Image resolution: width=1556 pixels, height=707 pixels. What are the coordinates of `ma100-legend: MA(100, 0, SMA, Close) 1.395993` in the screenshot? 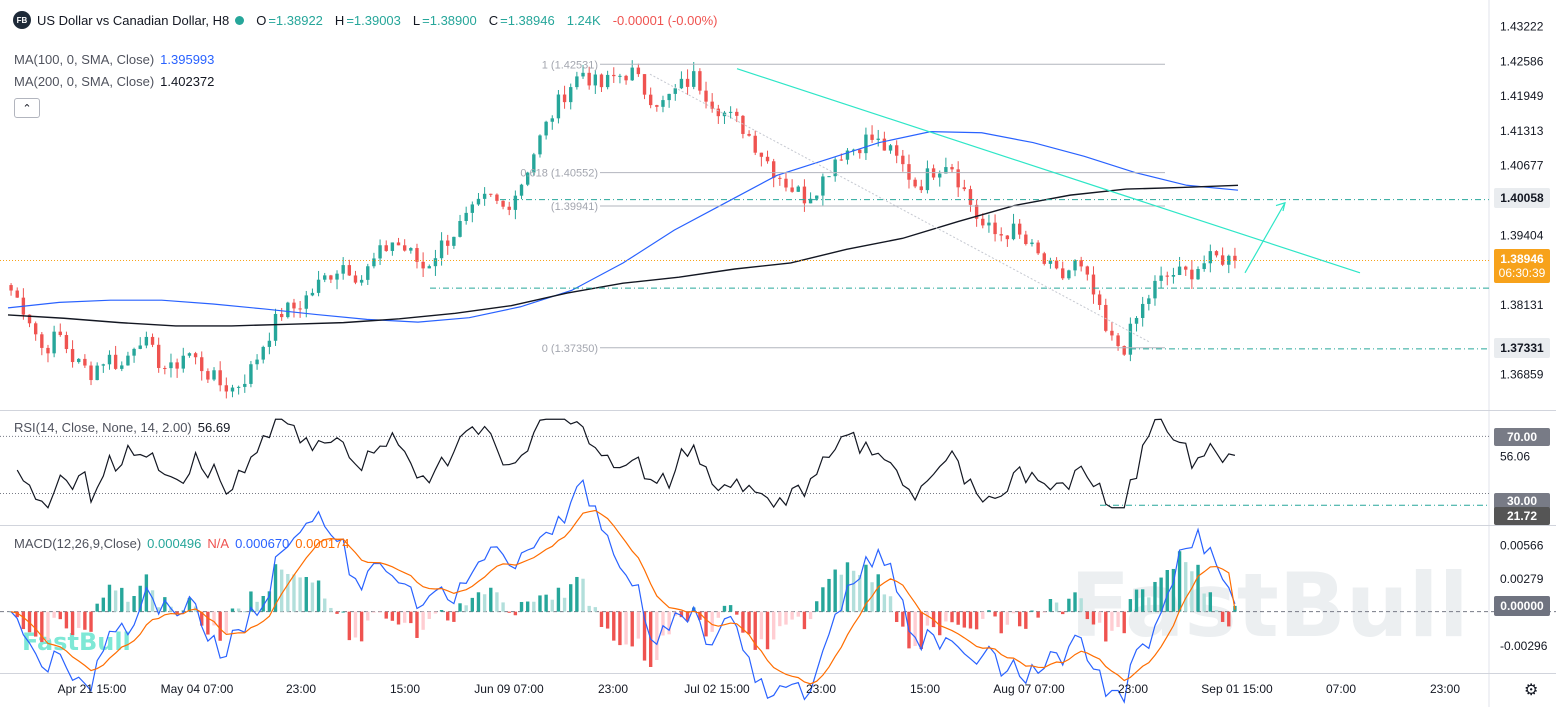 It's located at (114, 59).